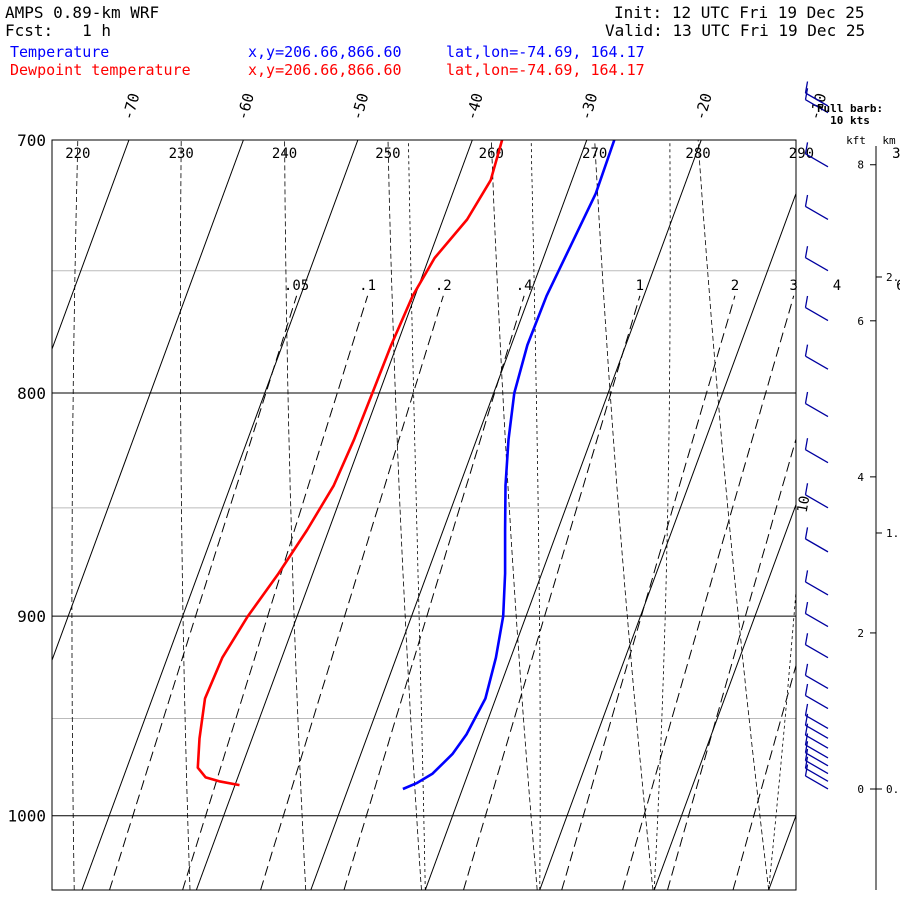  Describe the element at coordinates (360, 106) in the screenshot. I see `isotherm-label: -50` at that location.